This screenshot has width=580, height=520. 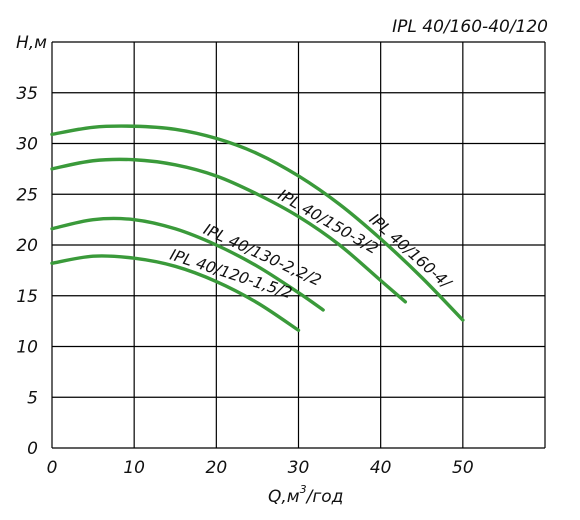 What do you see at coordinates (31, 43) in the screenshot?
I see `y-axis-label: H,м` at bounding box center [31, 43].